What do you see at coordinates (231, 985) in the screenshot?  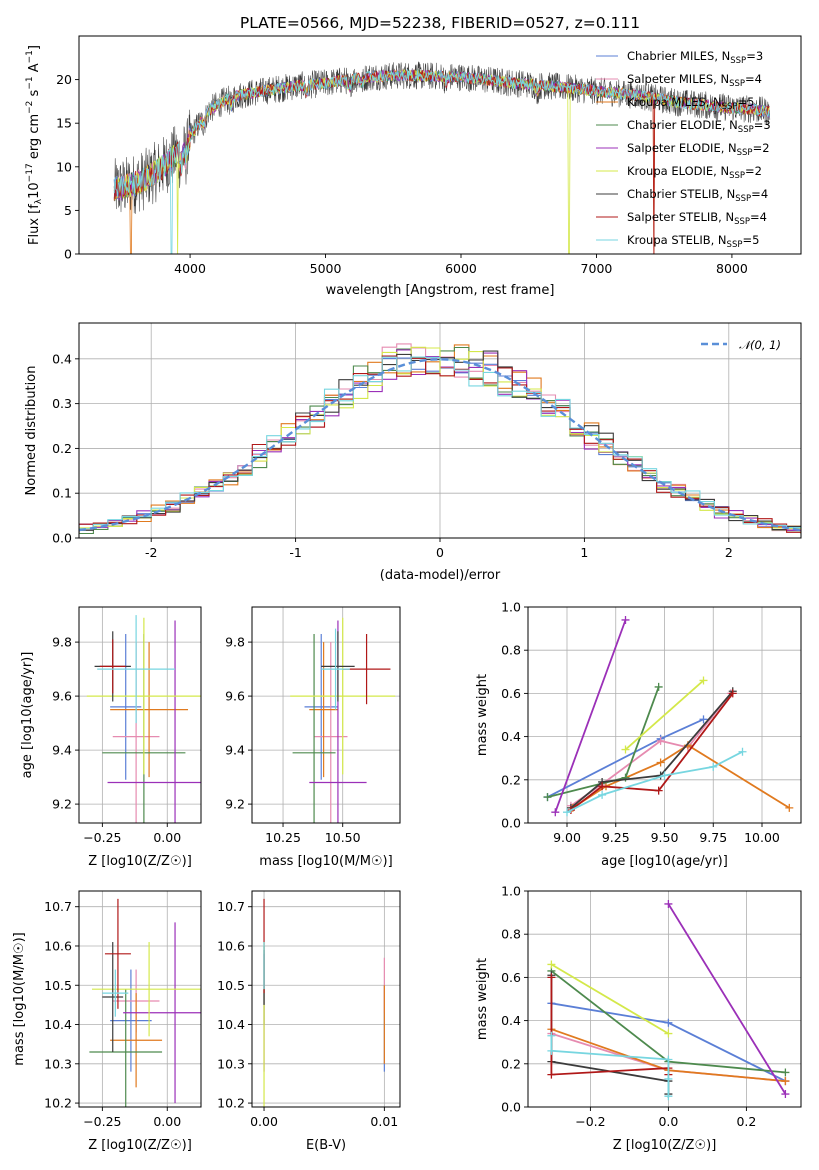 I see `y-tick-label: 10.5` at bounding box center [231, 985].